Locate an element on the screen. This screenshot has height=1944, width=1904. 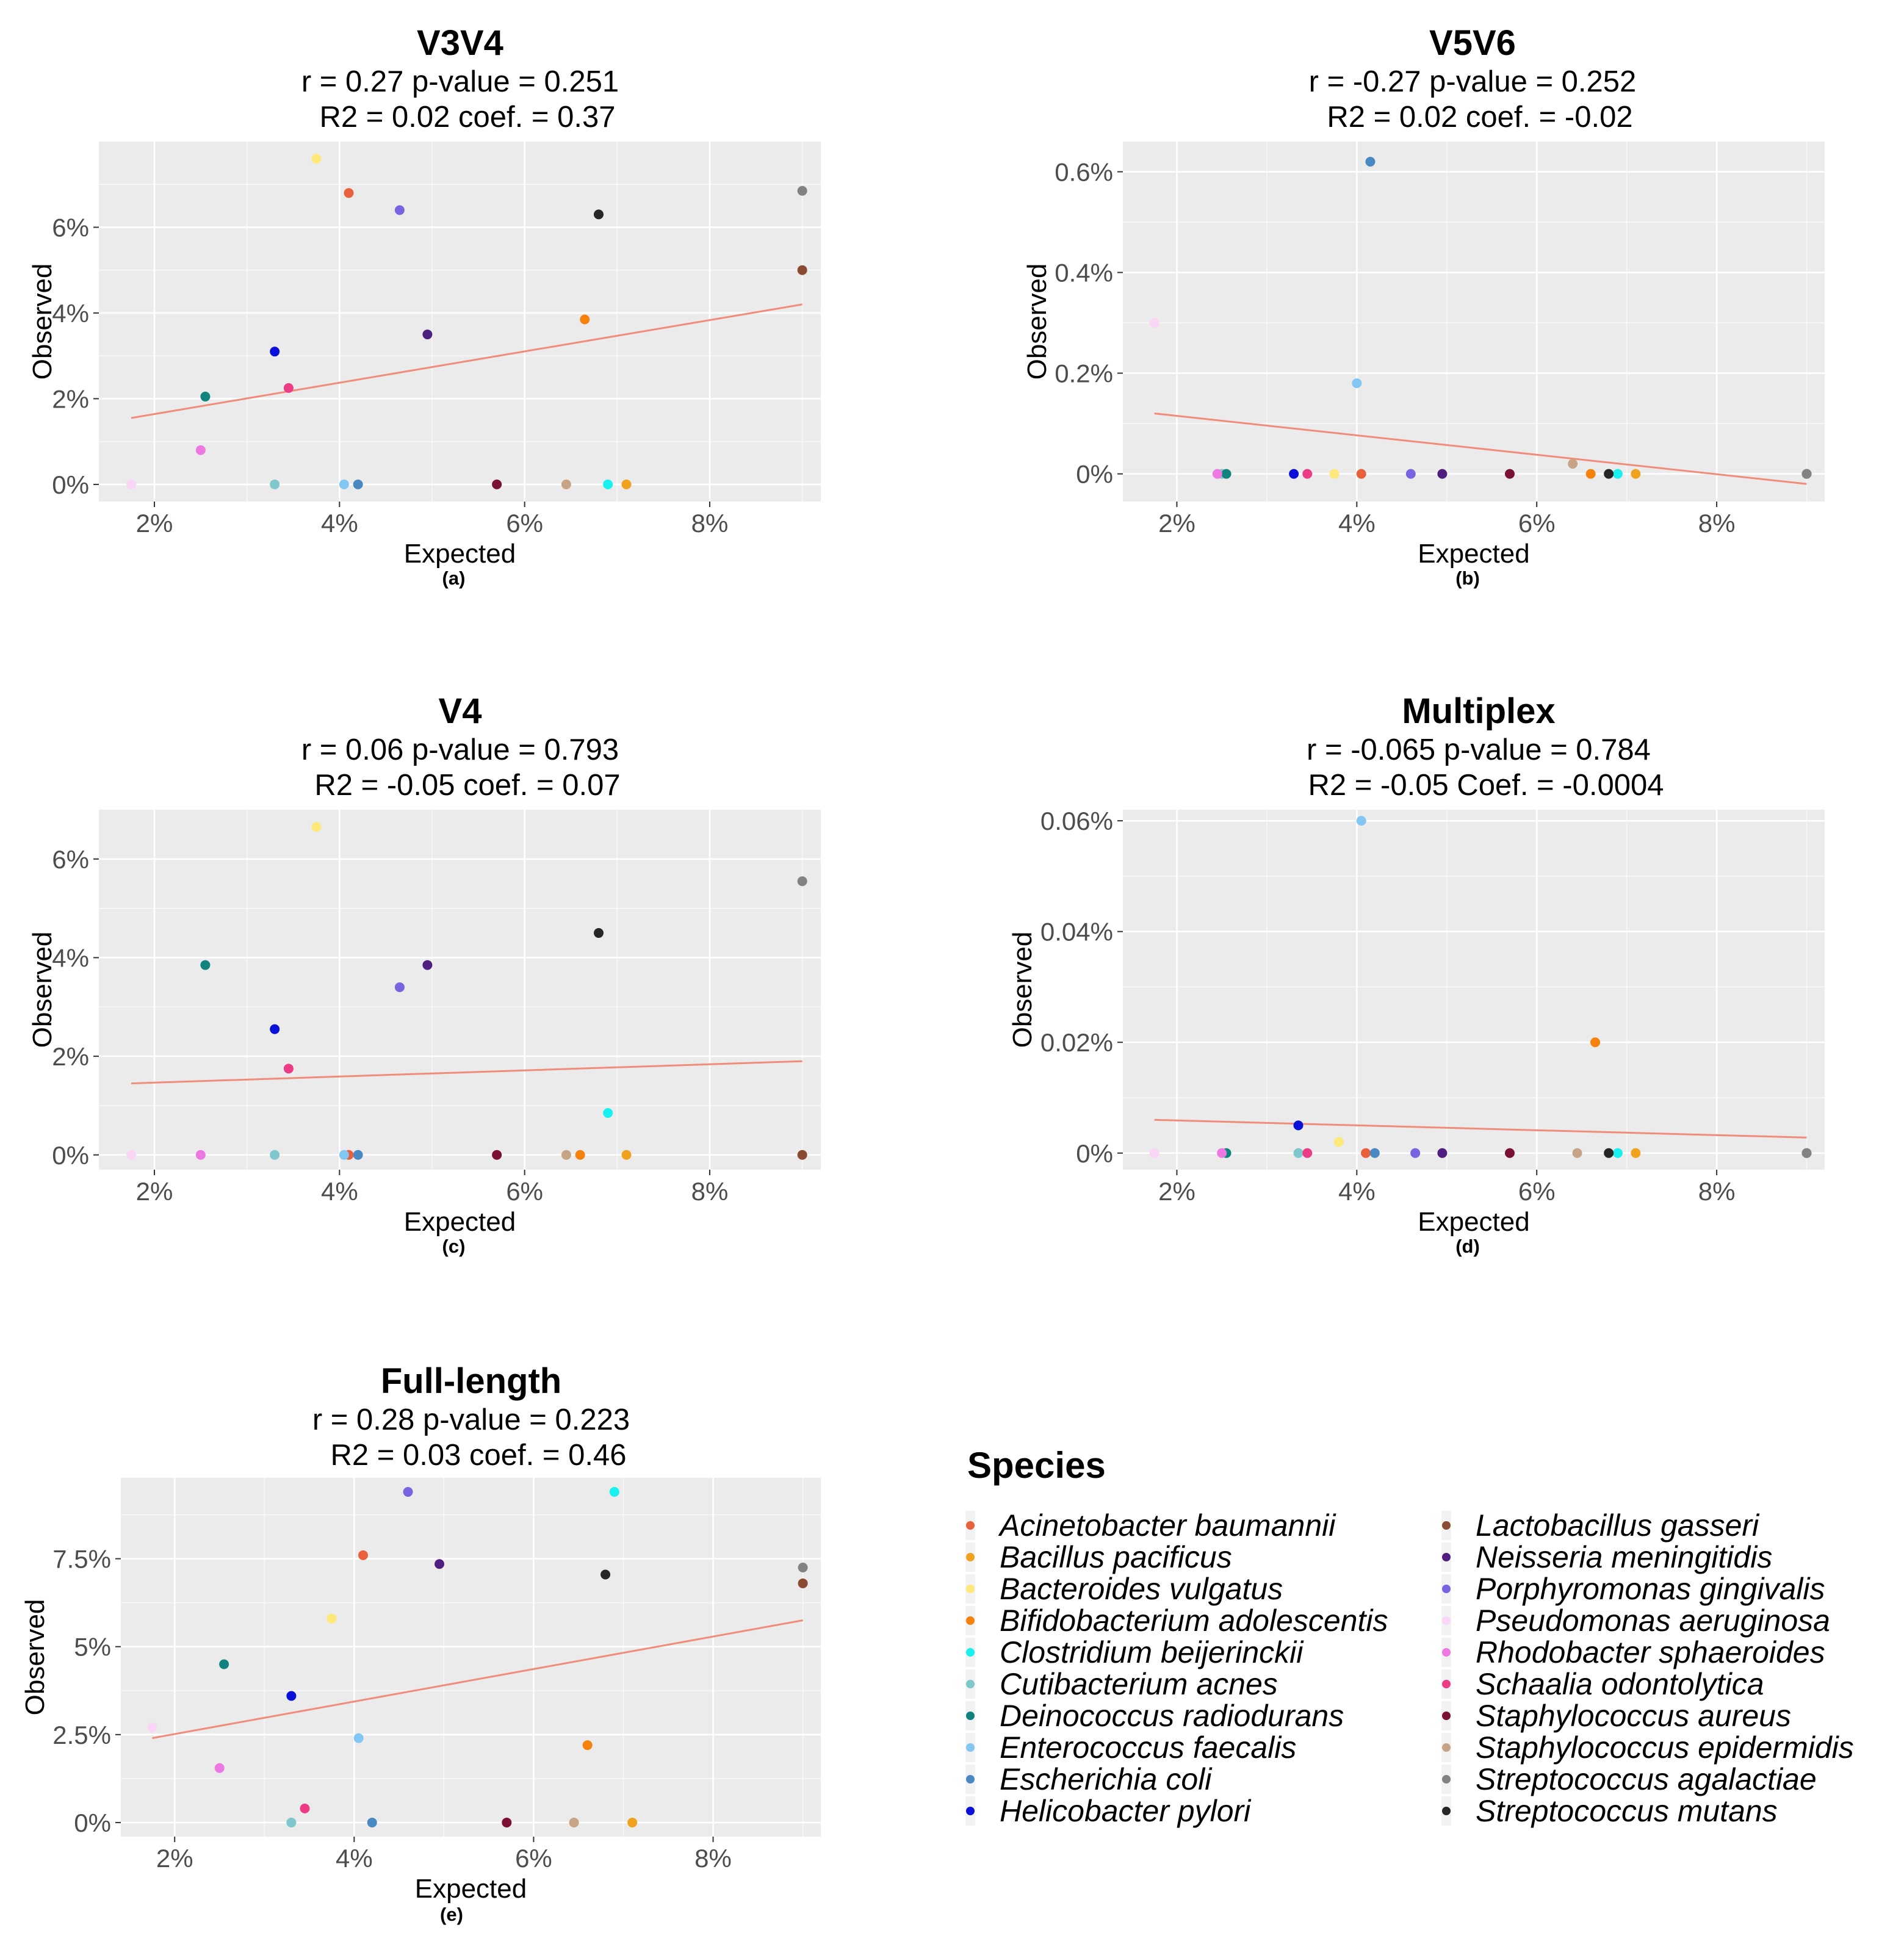
chart-title: V3V4 is located at coordinates (460, 43).